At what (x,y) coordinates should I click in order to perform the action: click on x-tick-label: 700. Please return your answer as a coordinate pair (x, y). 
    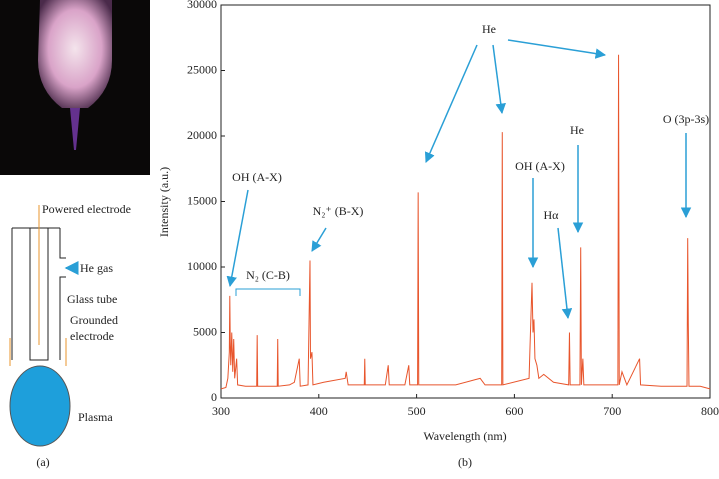
    Looking at the image, I should click on (612, 411).